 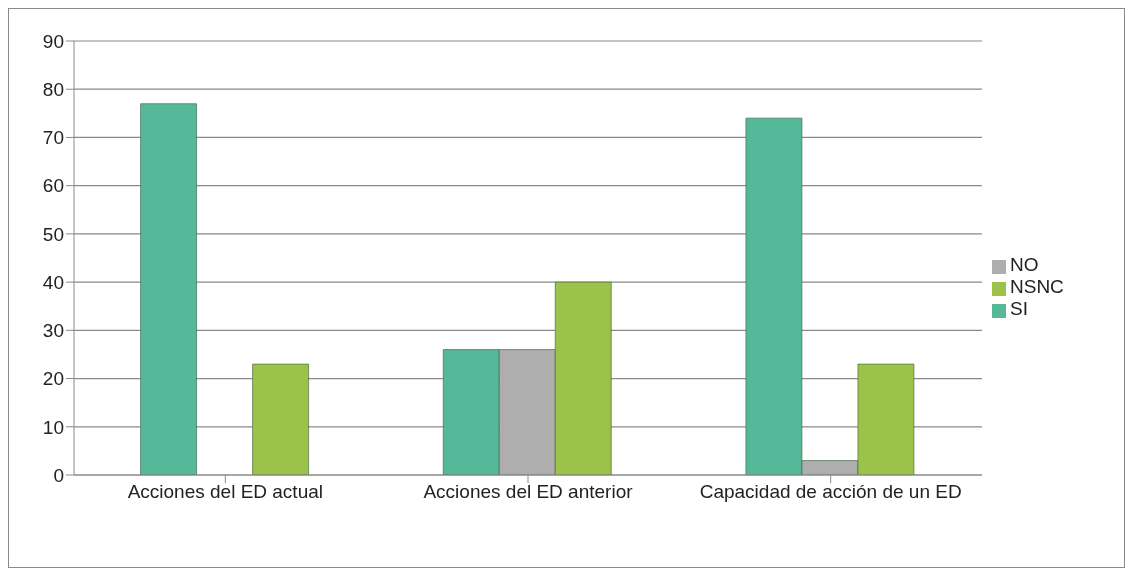 What do you see at coordinates (528, 492) in the screenshot?
I see `x-tick-label: Acciones del ED anterior` at bounding box center [528, 492].